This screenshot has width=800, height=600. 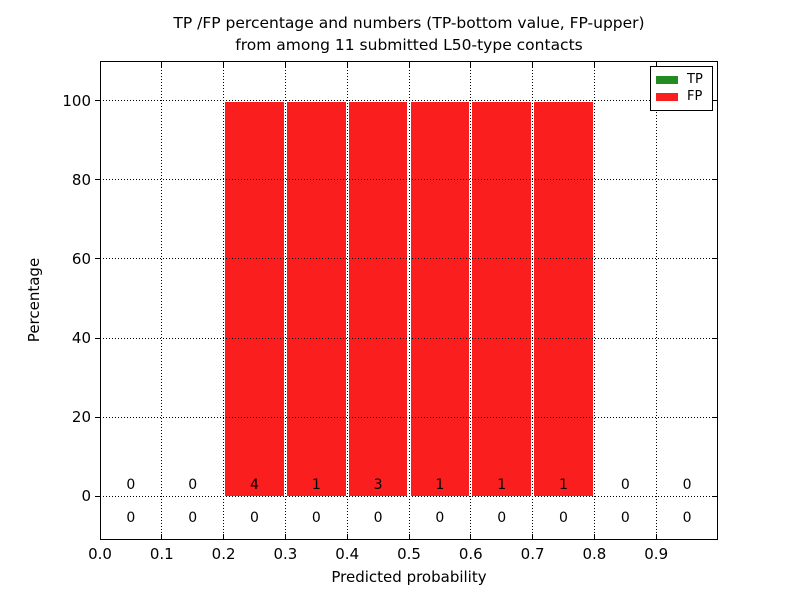 What do you see at coordinates (681, 97) in the screenshot?
I see `legend-entry-fp: FP` at bounding box center [681, 97].